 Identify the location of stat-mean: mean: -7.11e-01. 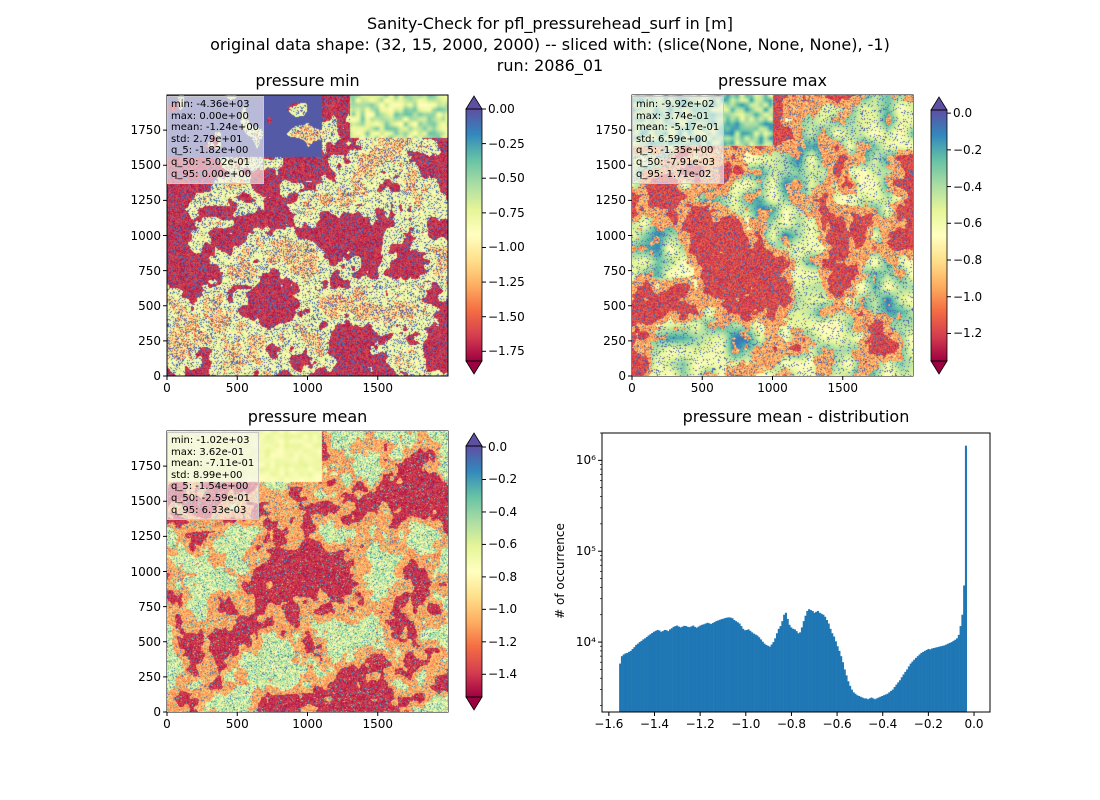
(213, 464).